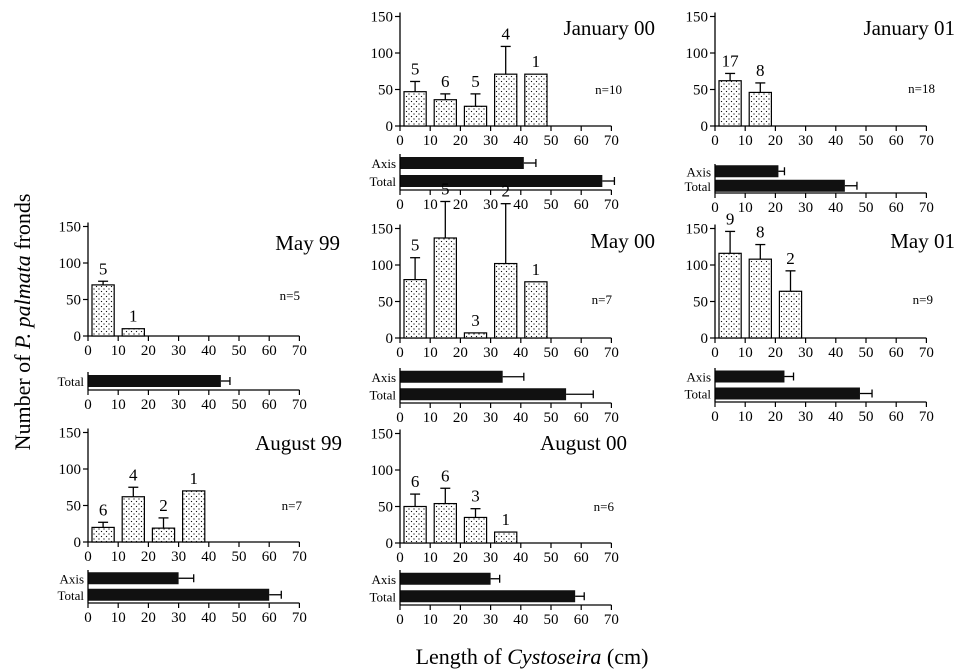  I want to click on bar-count-label: 3, so click(475, 320).